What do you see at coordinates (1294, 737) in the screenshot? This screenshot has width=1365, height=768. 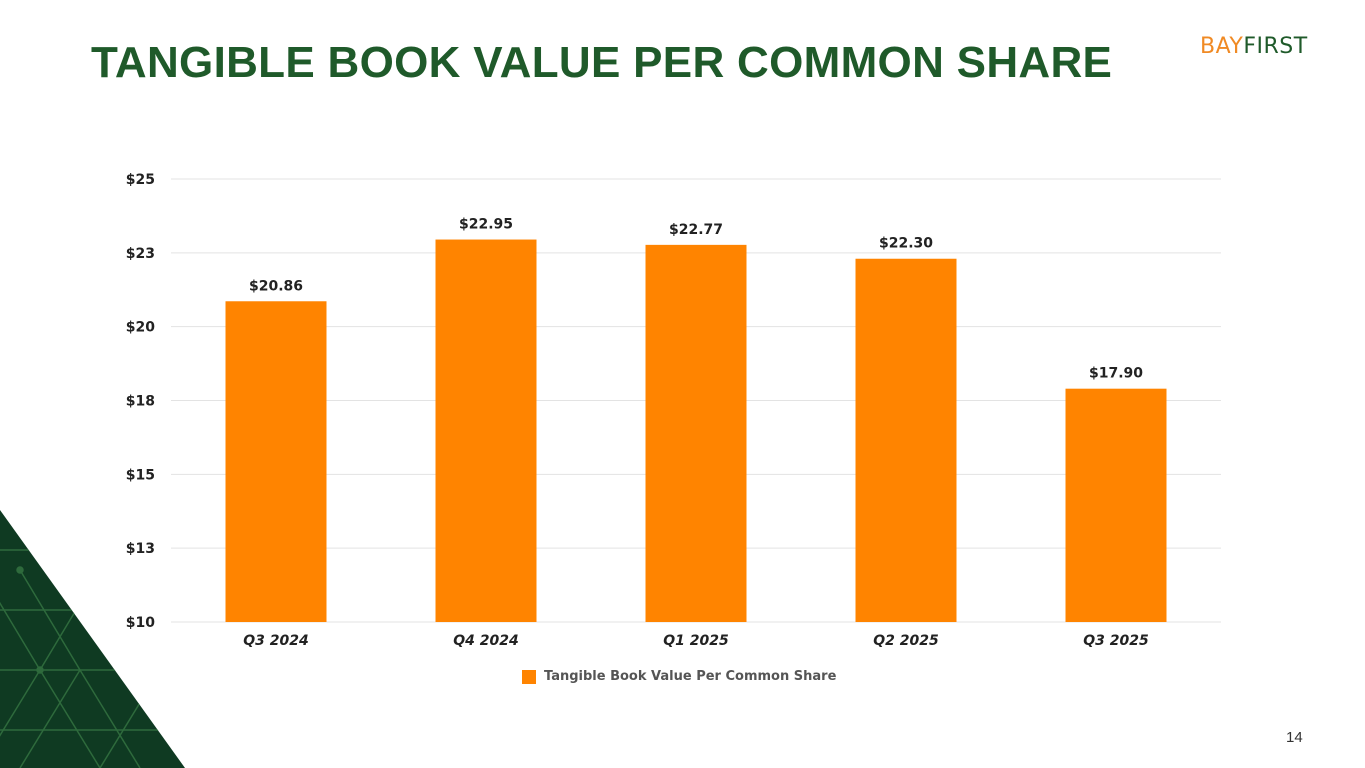 I see `page-number: 14` at bounding box center [1294, 737].